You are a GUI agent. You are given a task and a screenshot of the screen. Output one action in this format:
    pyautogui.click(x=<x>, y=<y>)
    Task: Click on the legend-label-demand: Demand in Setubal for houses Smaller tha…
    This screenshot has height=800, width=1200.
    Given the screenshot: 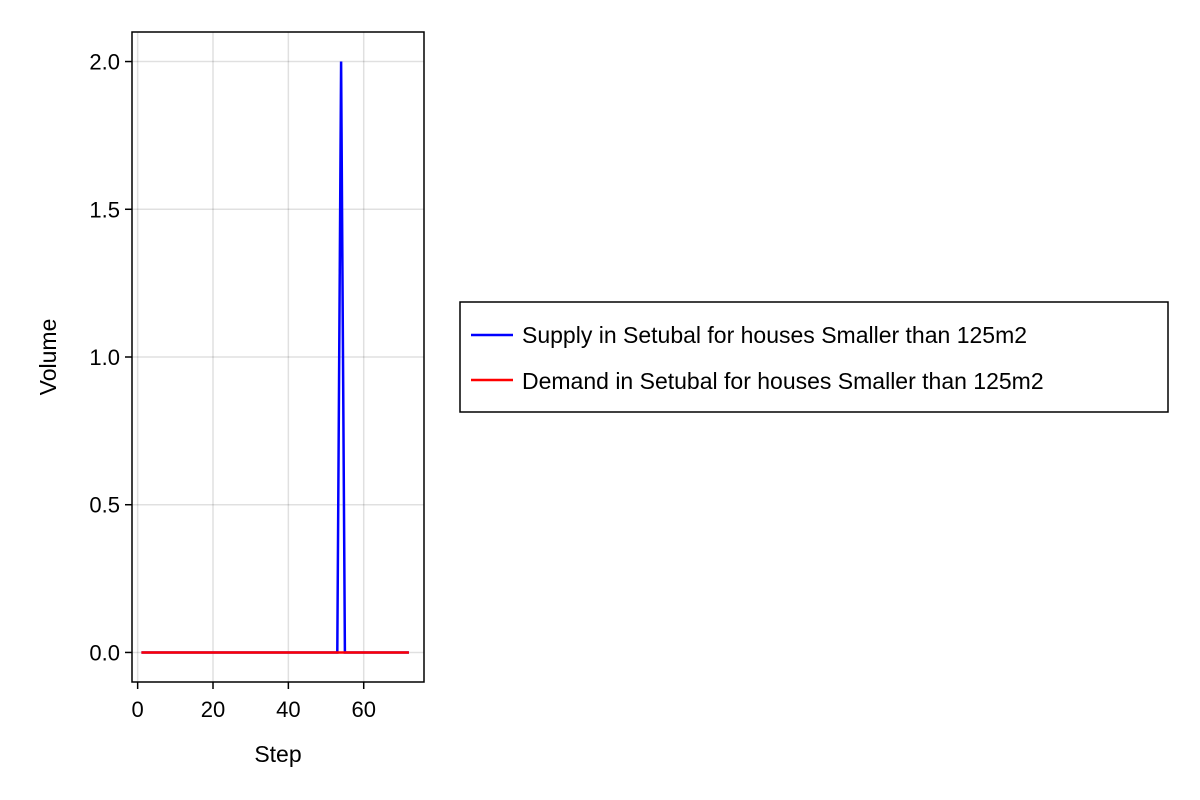 What is the action you would take?
    pyautogui.click(x=783, y=381)
    